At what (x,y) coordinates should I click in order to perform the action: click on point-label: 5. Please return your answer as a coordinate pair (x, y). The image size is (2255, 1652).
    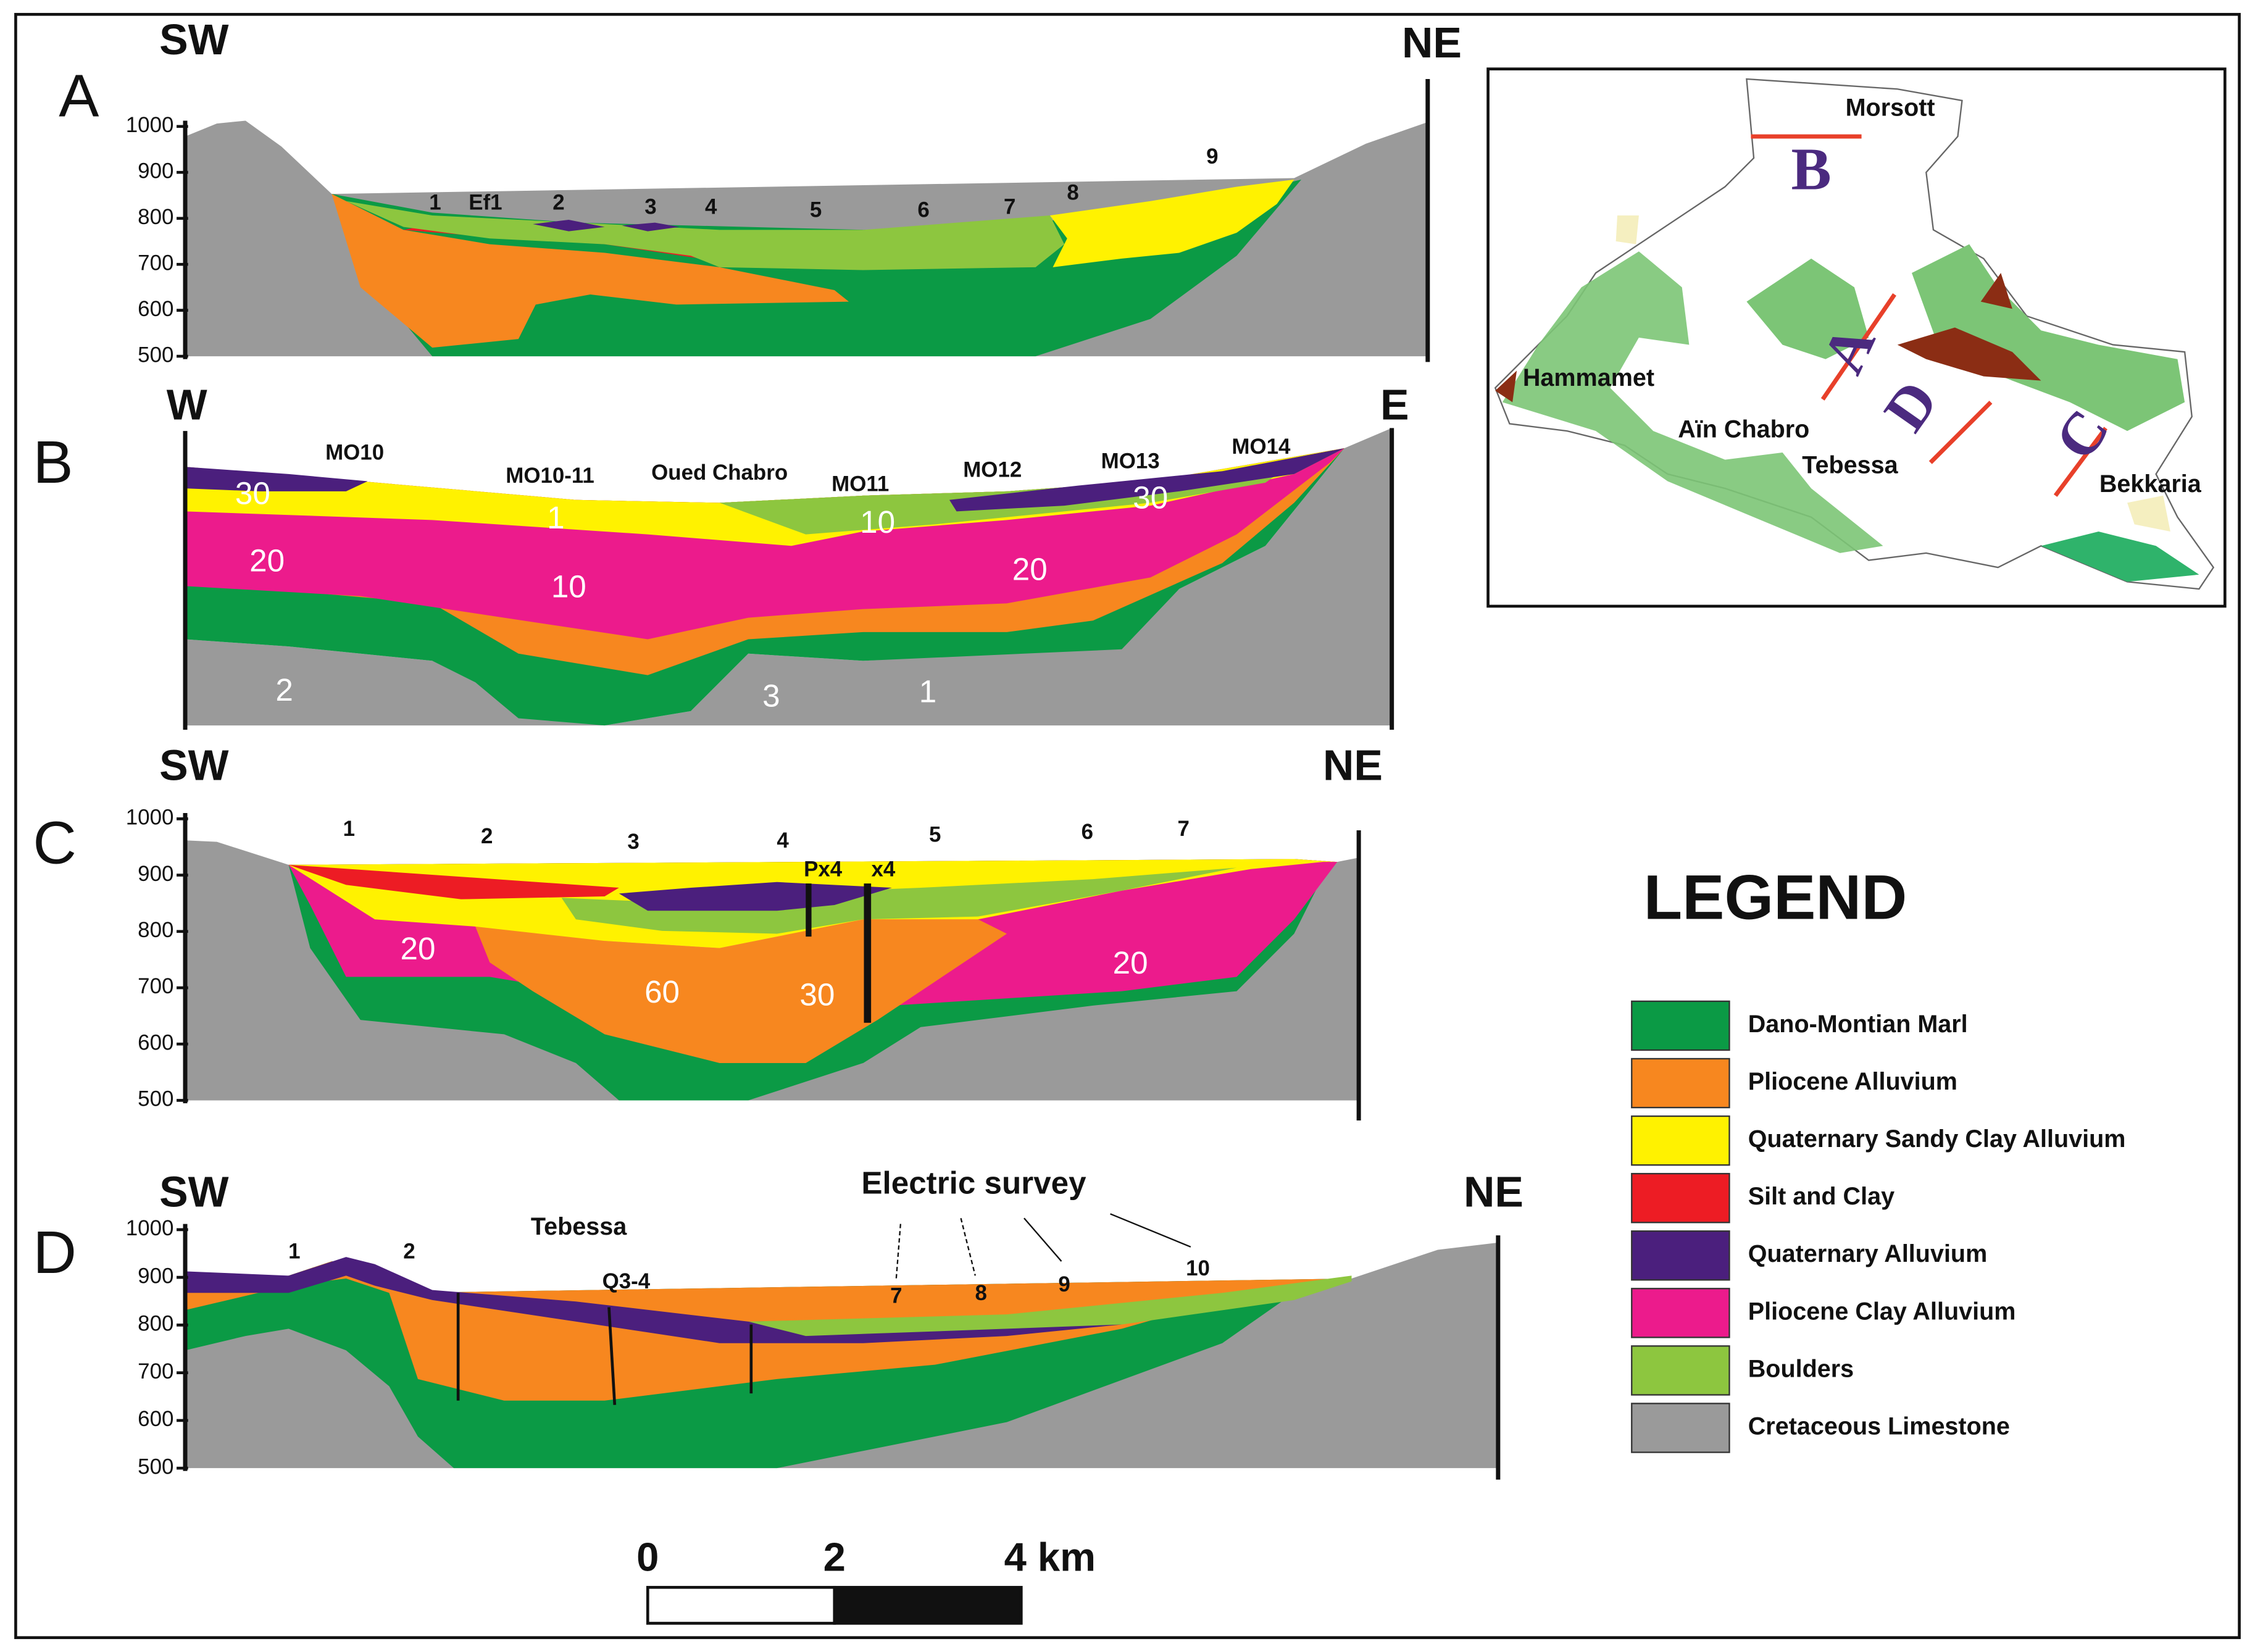
    Looking at the image, I should click on (935, 835).